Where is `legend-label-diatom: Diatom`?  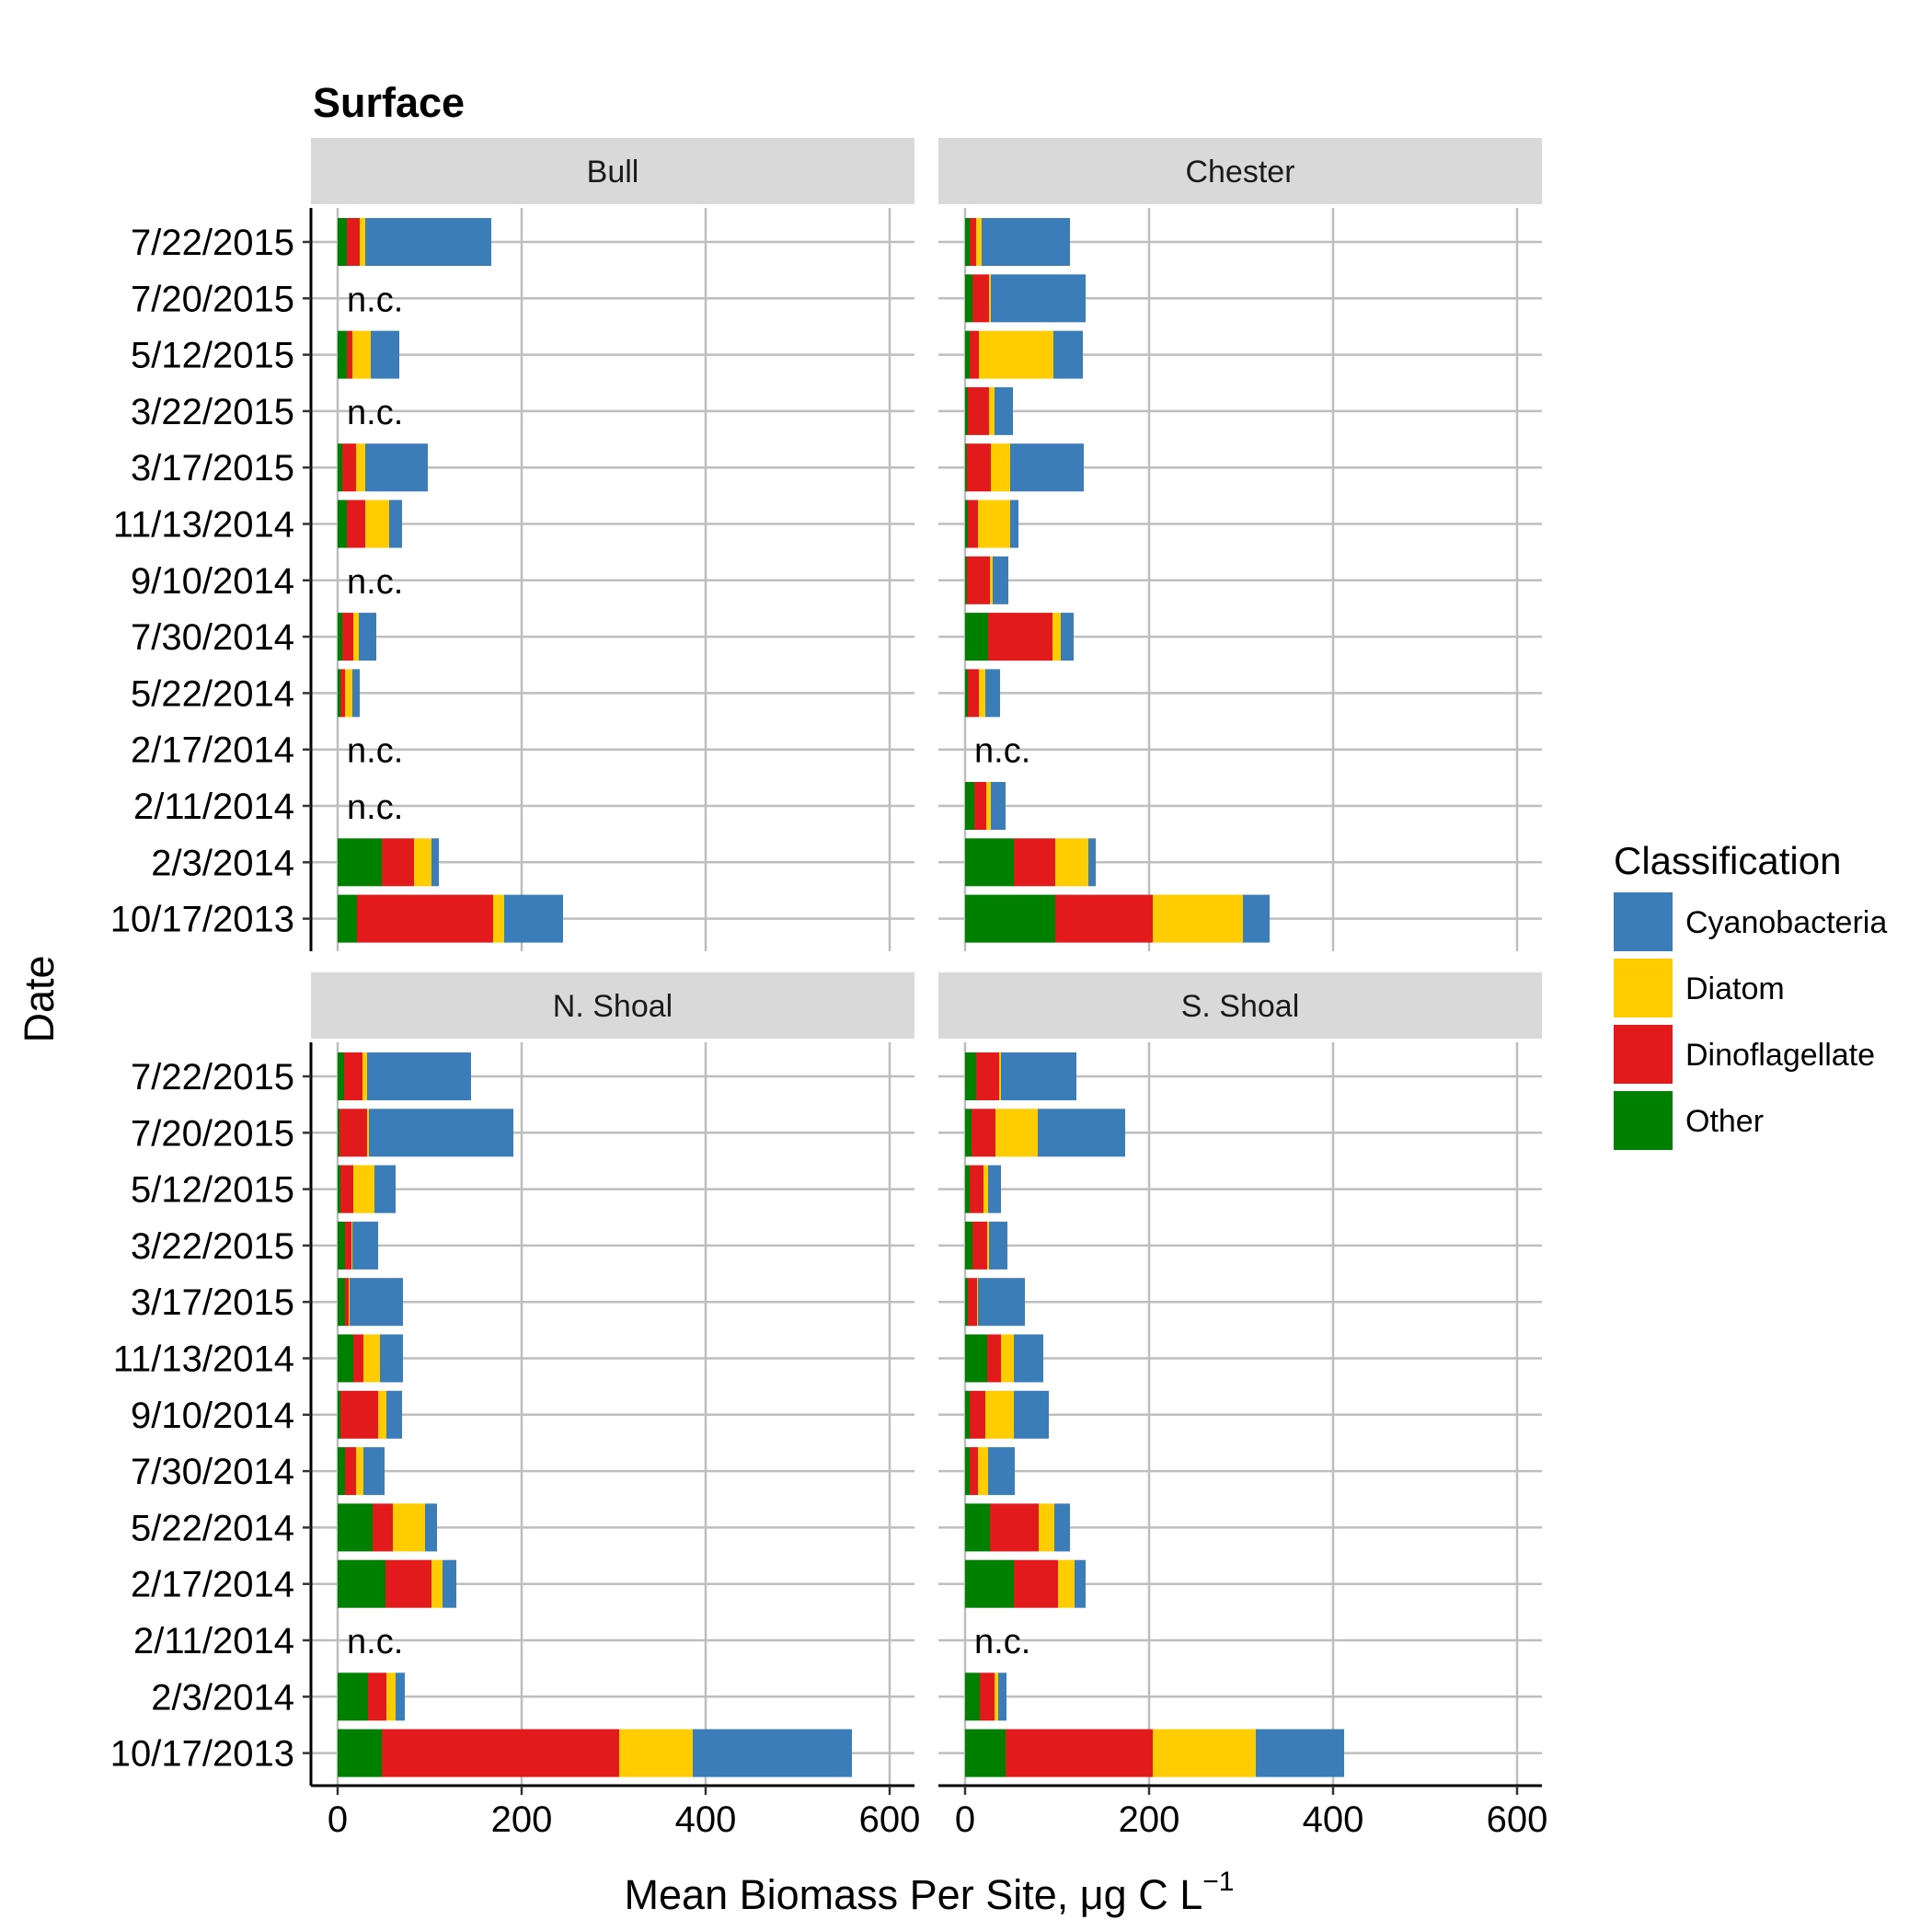 legend-label-diatom: Diatom is located at coordinates (1735, 989).